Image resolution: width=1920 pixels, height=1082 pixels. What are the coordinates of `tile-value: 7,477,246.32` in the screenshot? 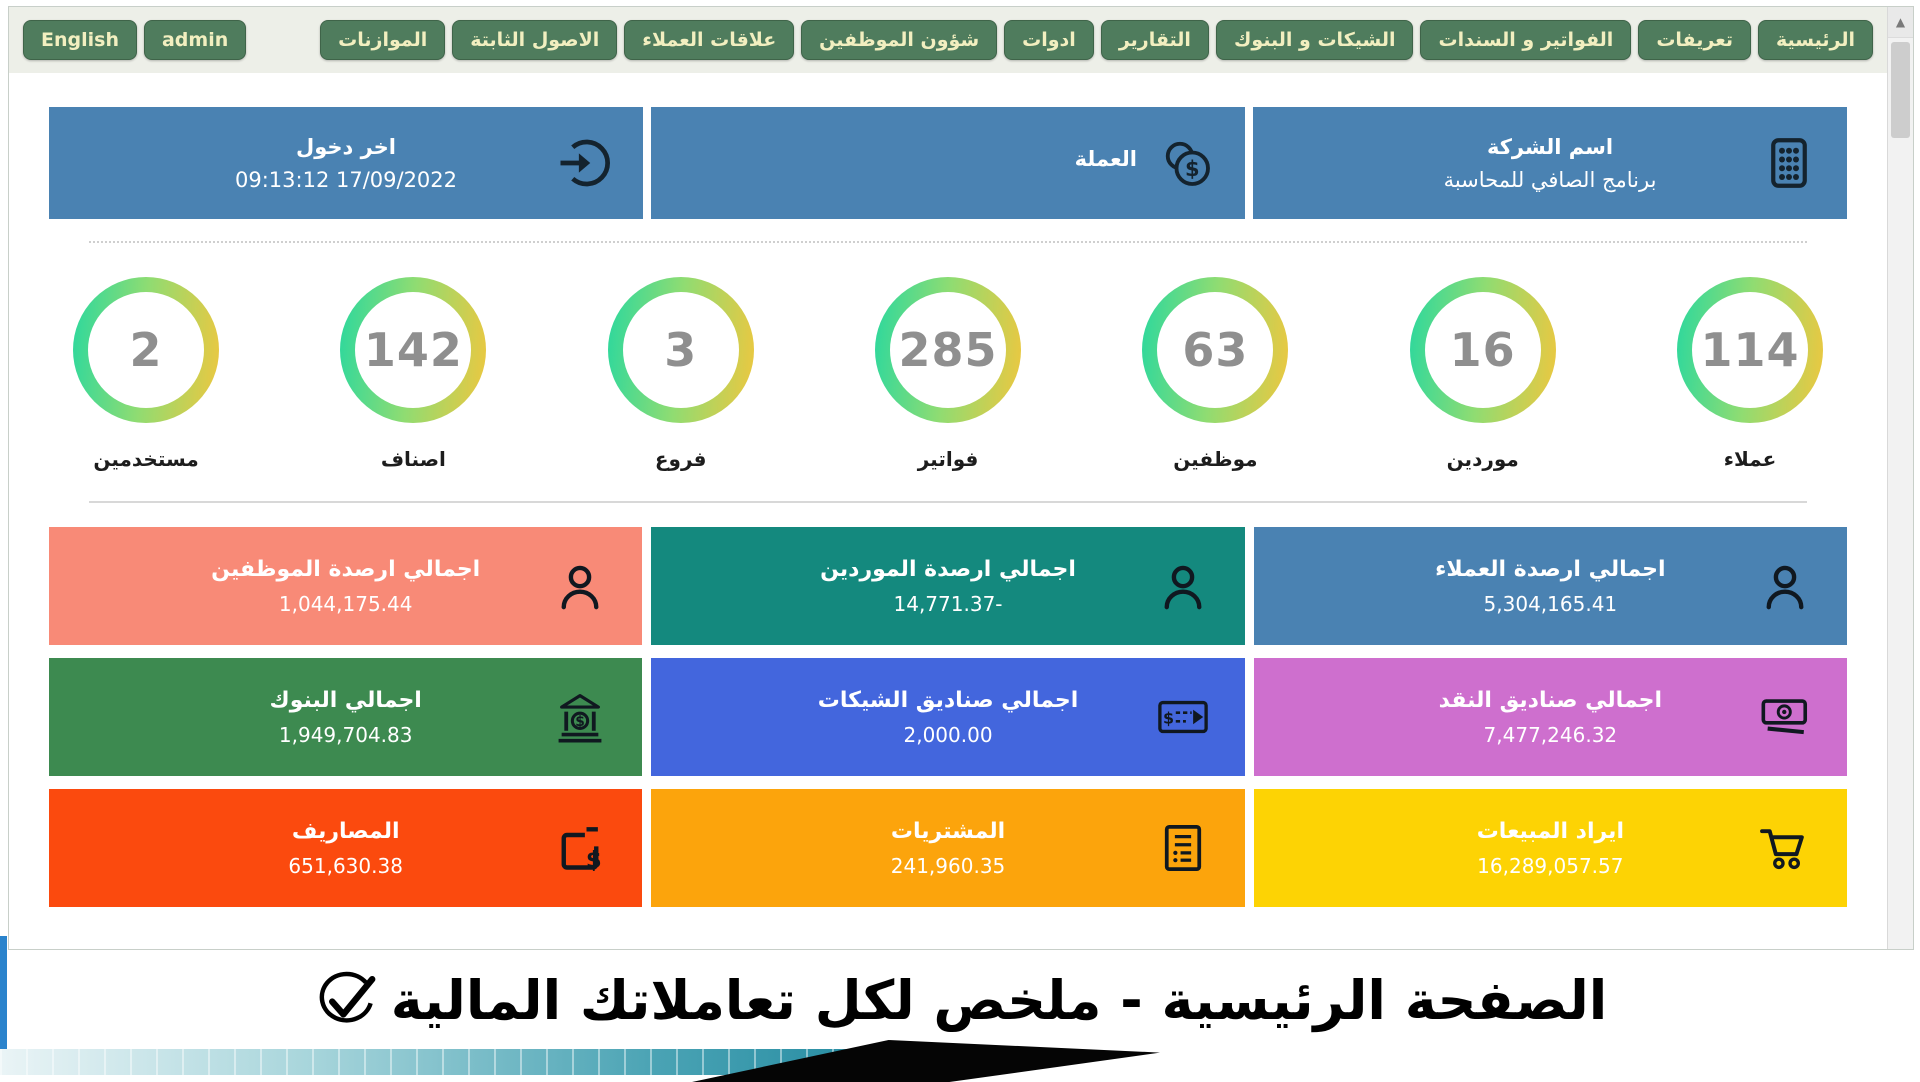 It's located at (1550, 734).